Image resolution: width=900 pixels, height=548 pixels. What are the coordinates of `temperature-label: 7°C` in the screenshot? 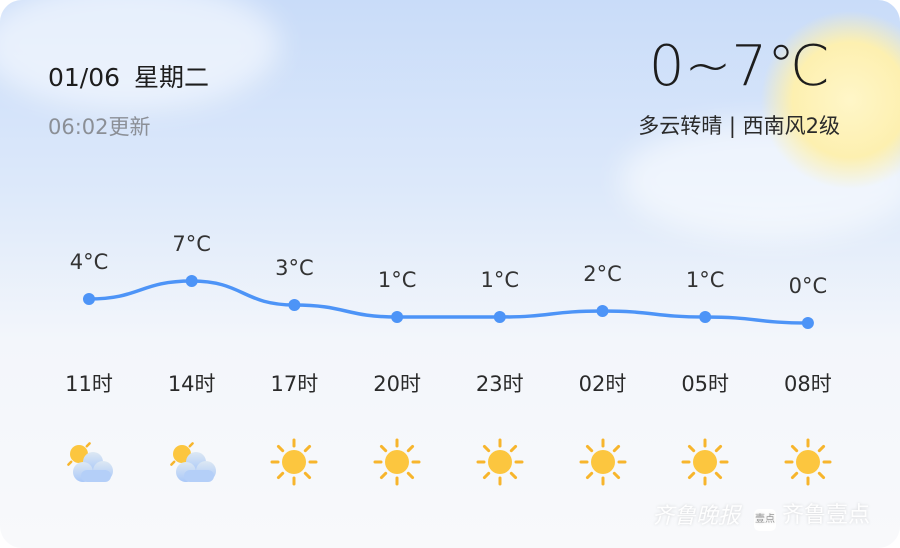 It's located at (191, 244).